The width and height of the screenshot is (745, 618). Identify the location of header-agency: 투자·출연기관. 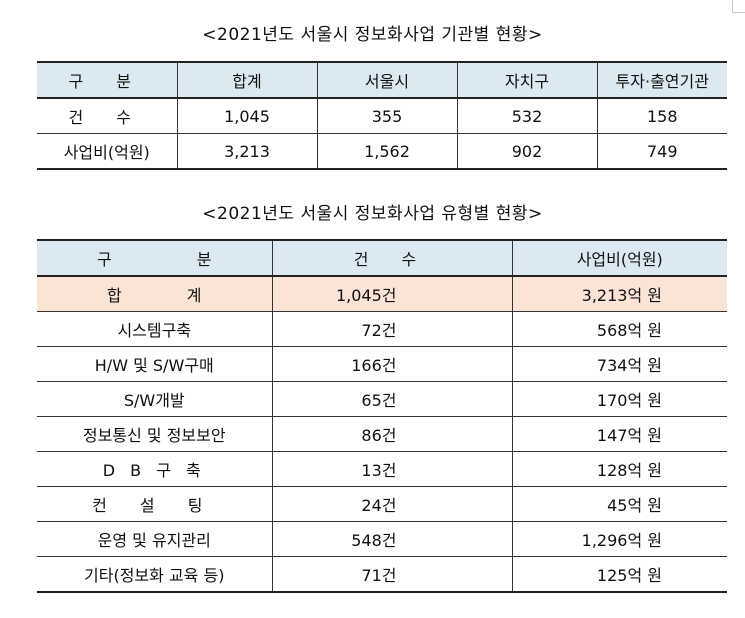
(662, 80).